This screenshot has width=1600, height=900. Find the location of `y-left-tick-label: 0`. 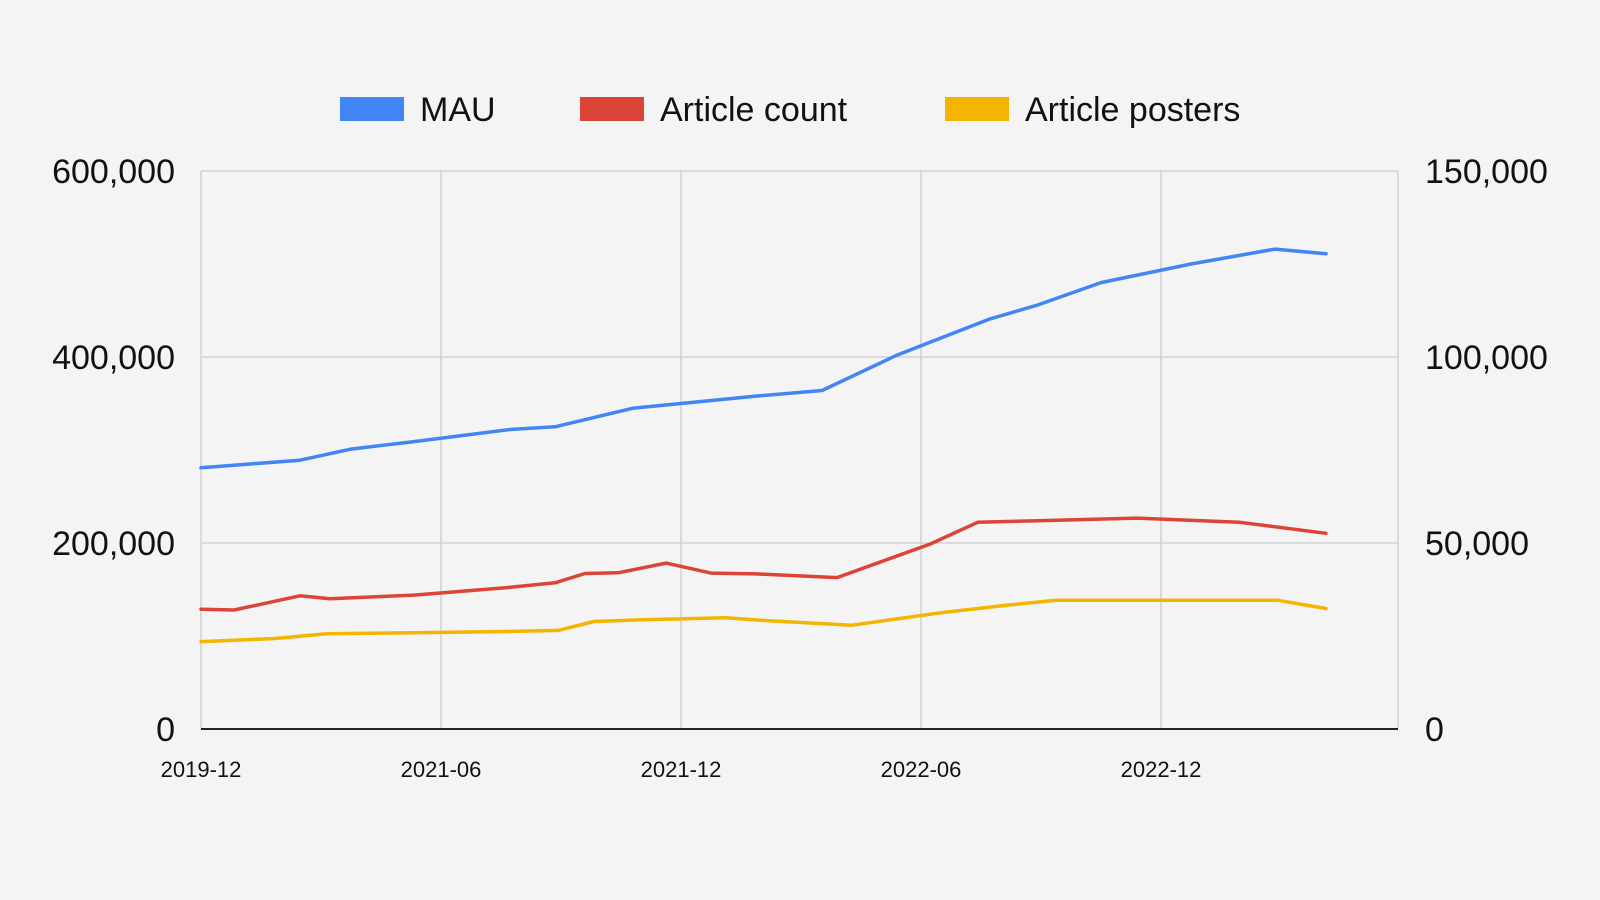

y-left-tick-label: 0 is located at coordinates (165, 730).